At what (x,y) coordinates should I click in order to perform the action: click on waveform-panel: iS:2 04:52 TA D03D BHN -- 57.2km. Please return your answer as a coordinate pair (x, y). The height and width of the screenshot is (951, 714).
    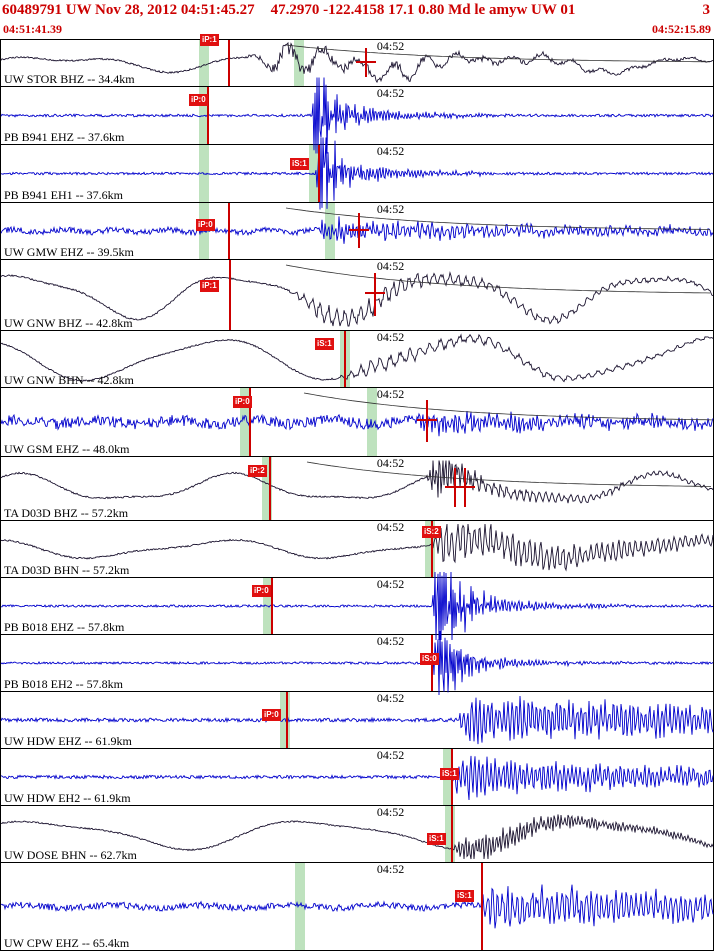
    Looking at the image, I should click on (357, 549).